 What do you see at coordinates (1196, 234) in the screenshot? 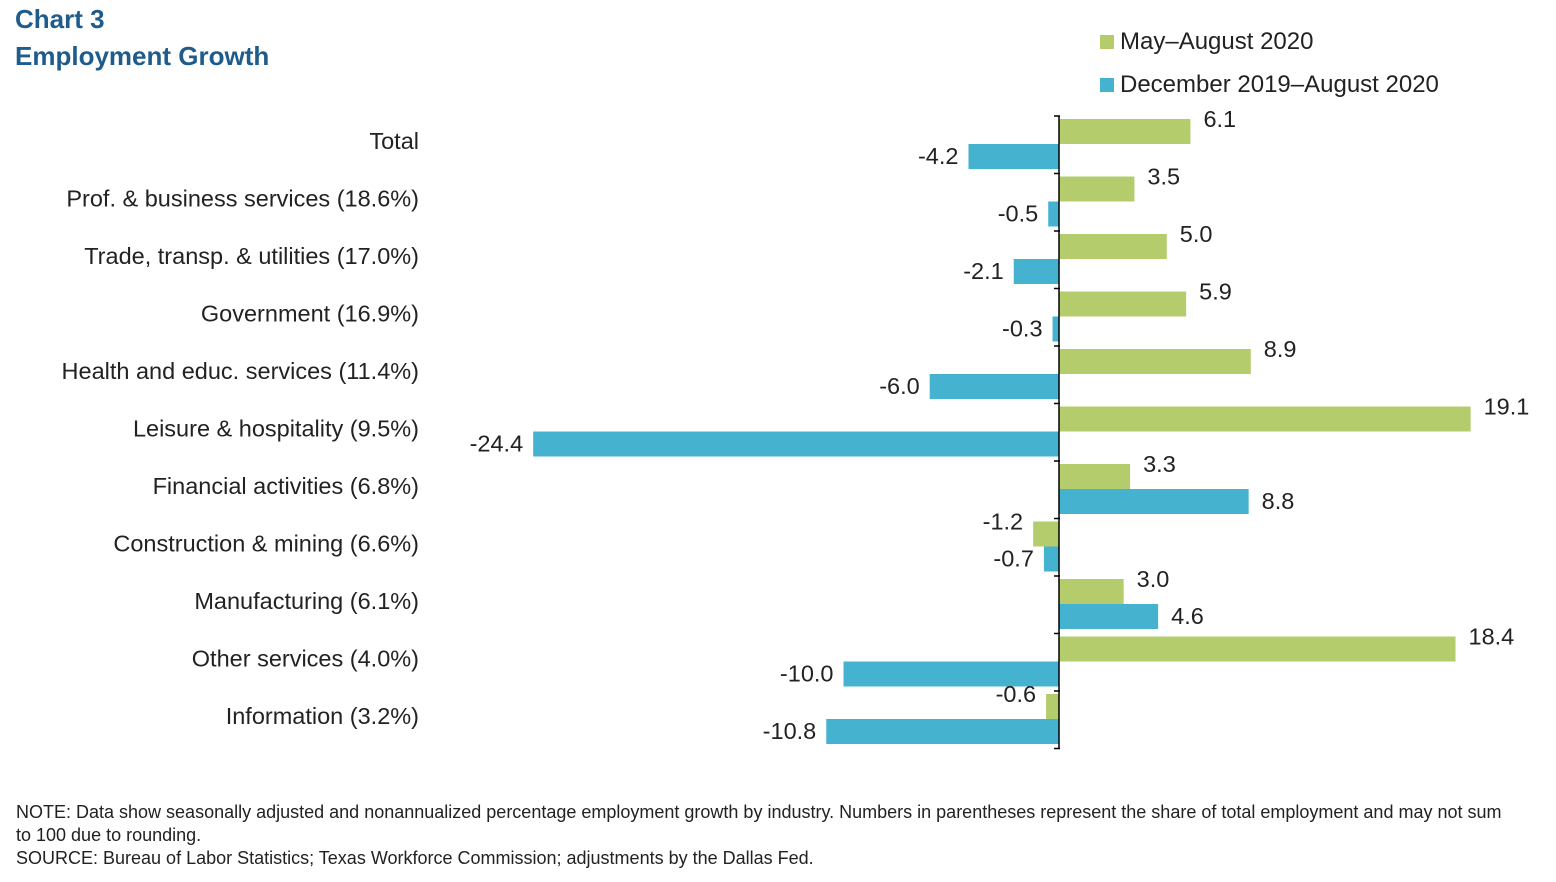
I see `data-label-may-aug-trade-transp-utilities: 5.0` at bounding box center [1196, 234].